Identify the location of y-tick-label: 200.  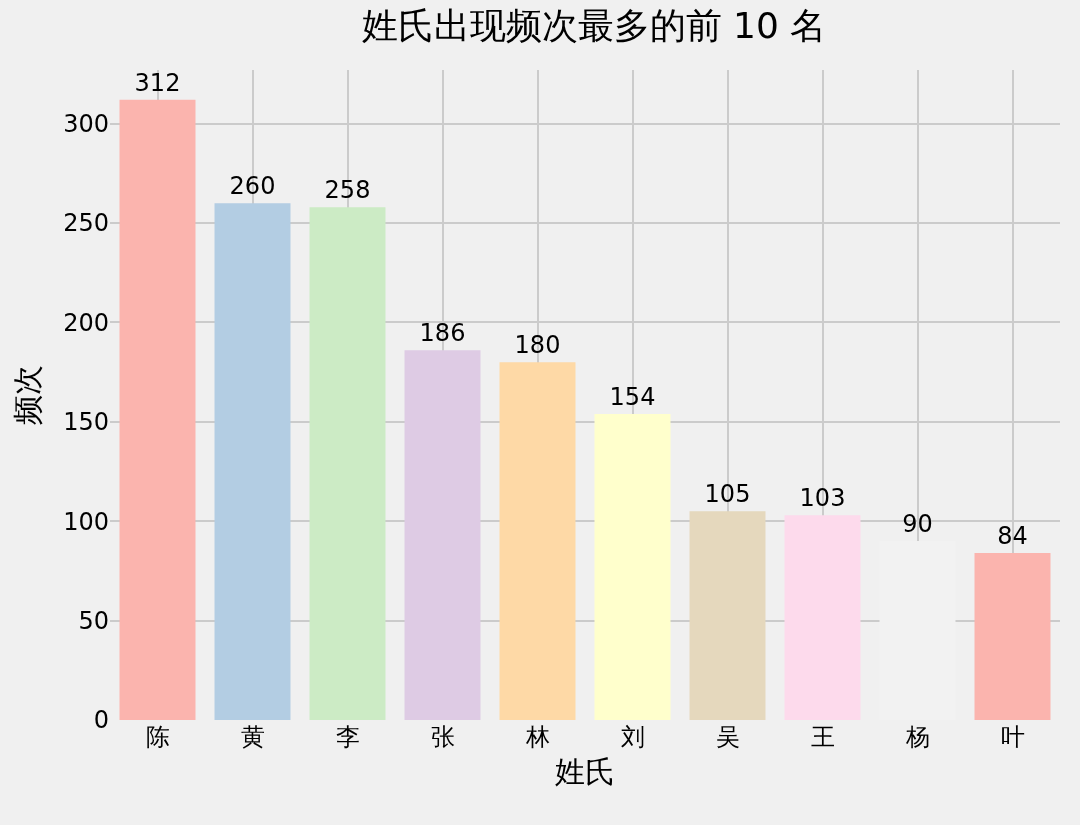
(86, 322).